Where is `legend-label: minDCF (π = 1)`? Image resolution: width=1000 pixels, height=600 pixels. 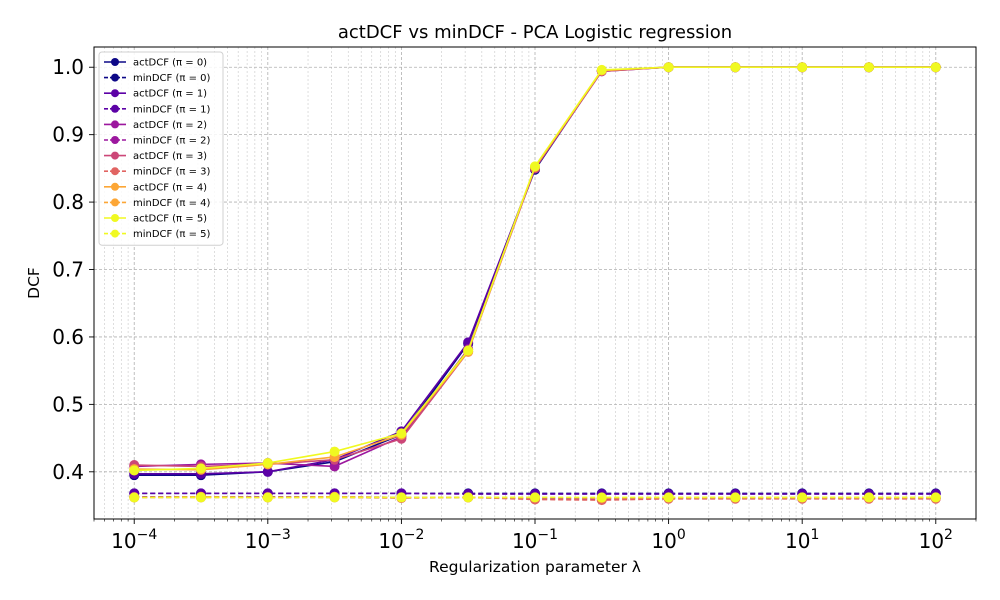 legend-label: minDCF (π = 1) is located at coordinates (171, 109).